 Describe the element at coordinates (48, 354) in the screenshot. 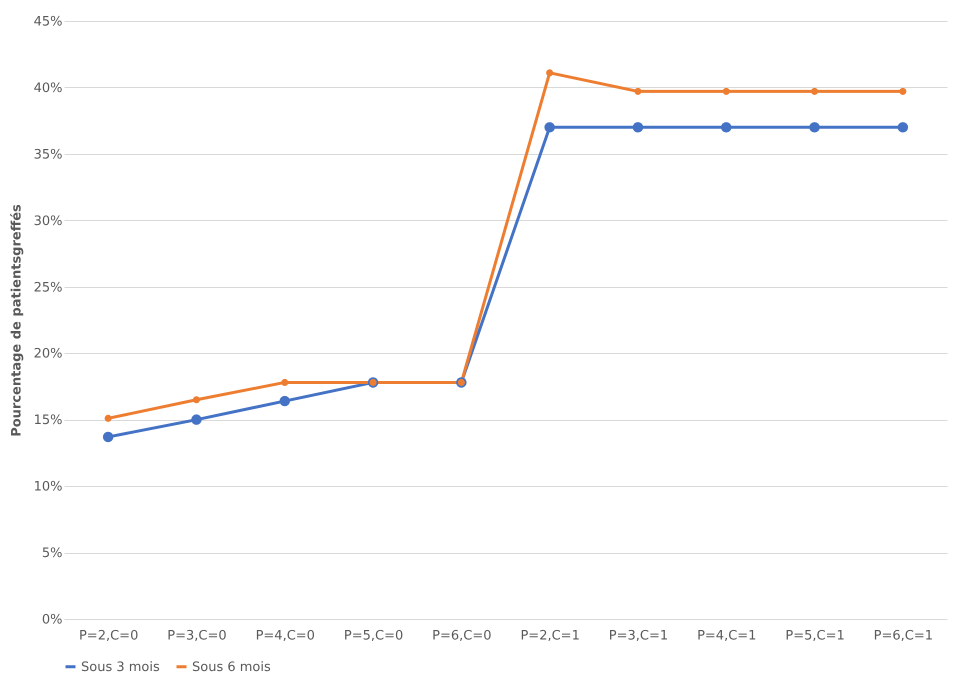

I see `y-tick-label: 20%` at that location.